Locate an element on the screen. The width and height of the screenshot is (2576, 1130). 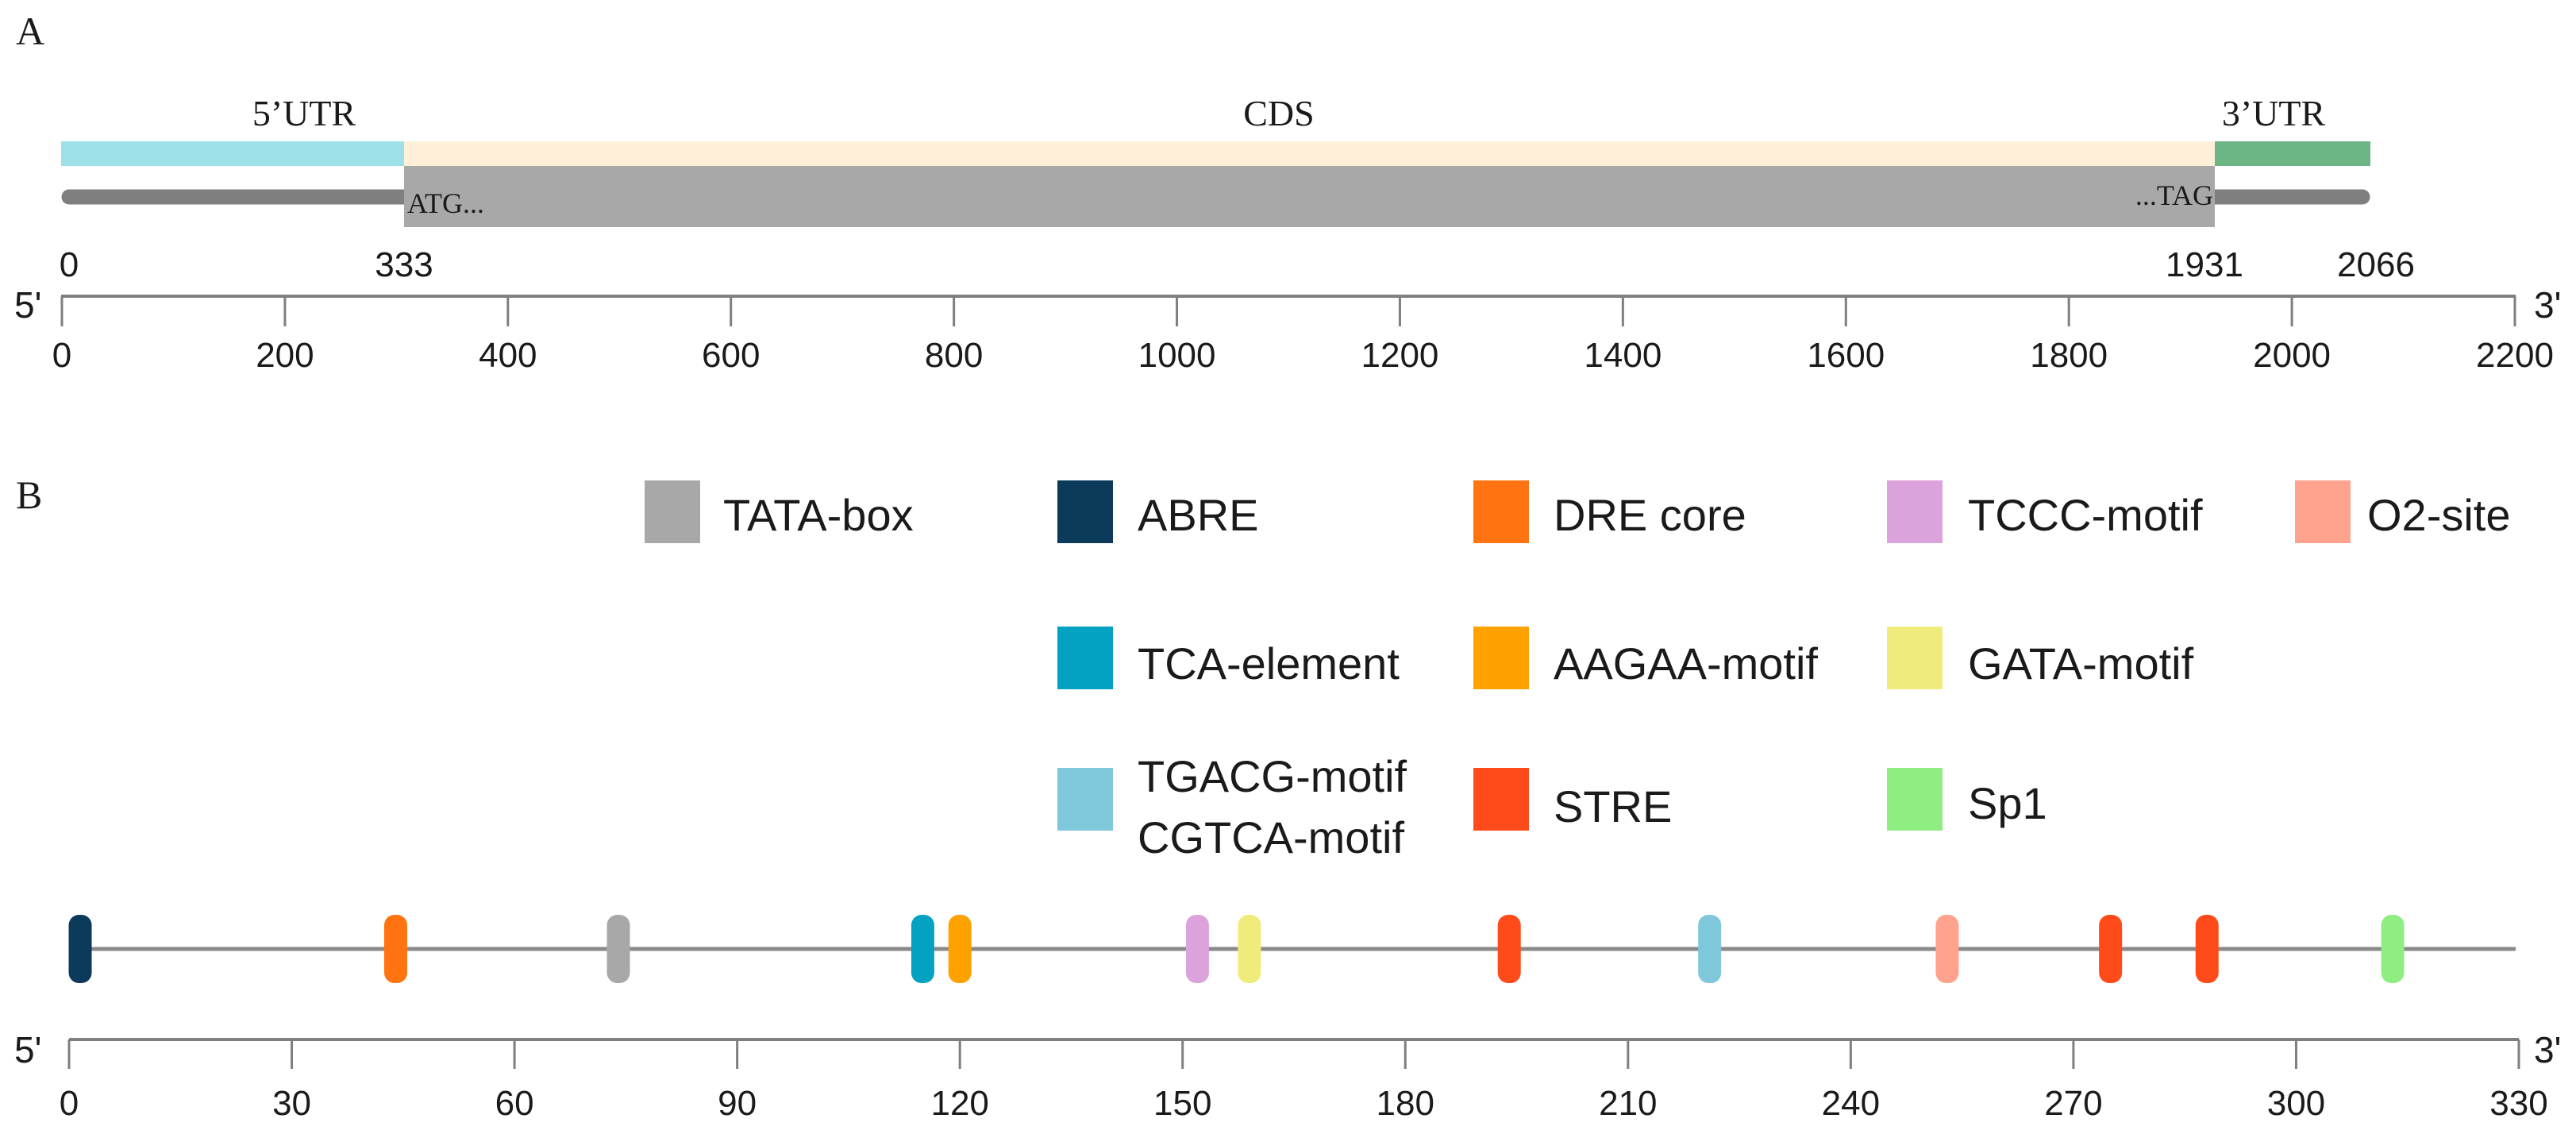
legend-item-stre: STRE is located at coordinates (1572, 799).